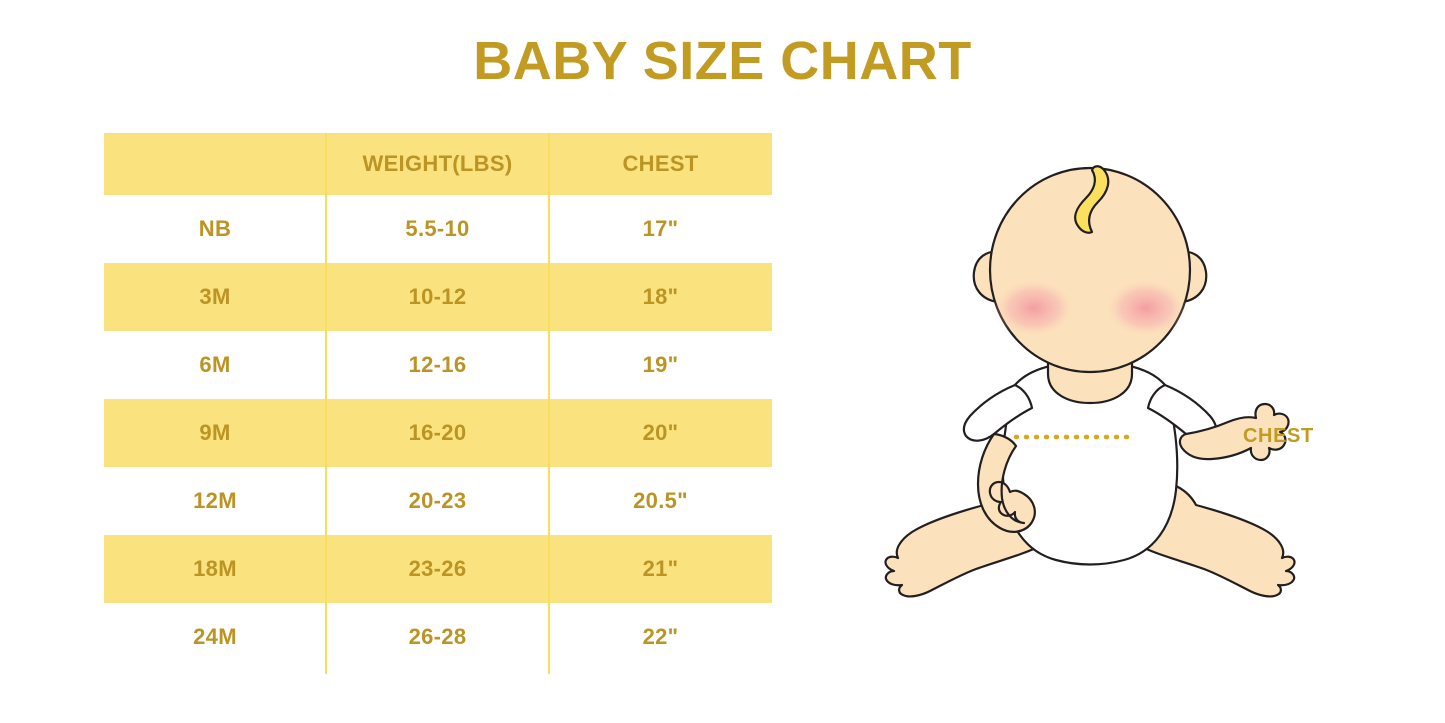  I want to click on cell-weight: 20-23, so click(437, 501).